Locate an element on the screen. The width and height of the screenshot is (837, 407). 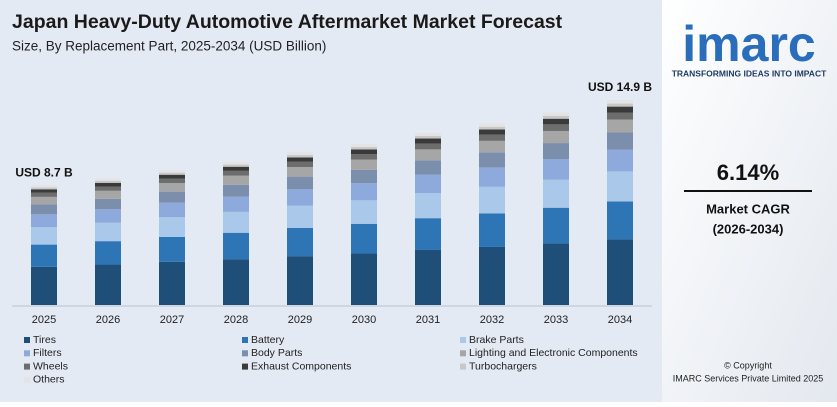
legend-label: Body Parts is located at coordinates (276, 353).